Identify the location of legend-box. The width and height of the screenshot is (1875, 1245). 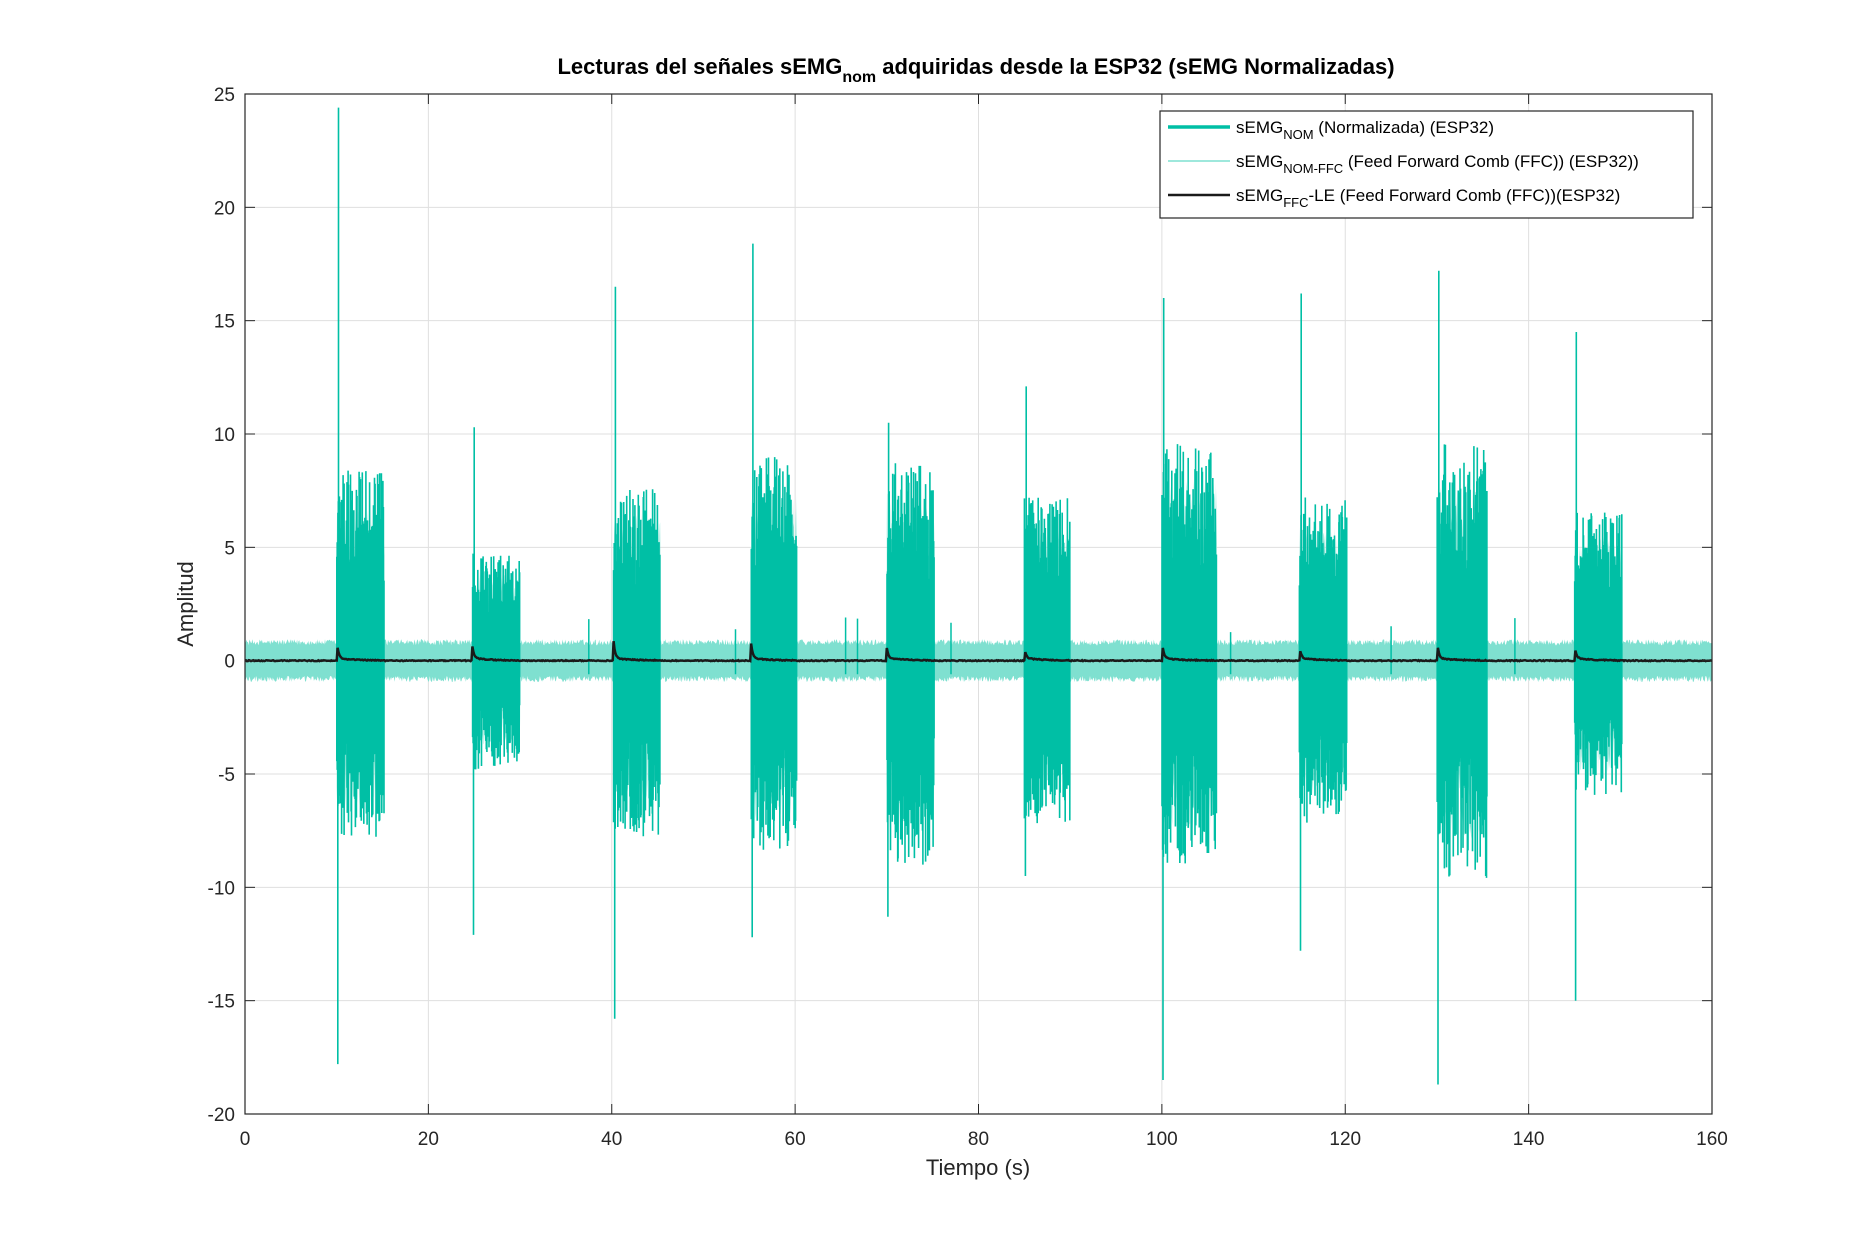
(1426, 164).